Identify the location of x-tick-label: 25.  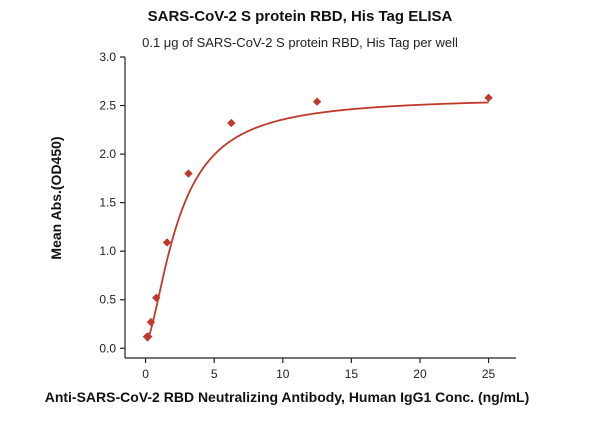
(489, 374).